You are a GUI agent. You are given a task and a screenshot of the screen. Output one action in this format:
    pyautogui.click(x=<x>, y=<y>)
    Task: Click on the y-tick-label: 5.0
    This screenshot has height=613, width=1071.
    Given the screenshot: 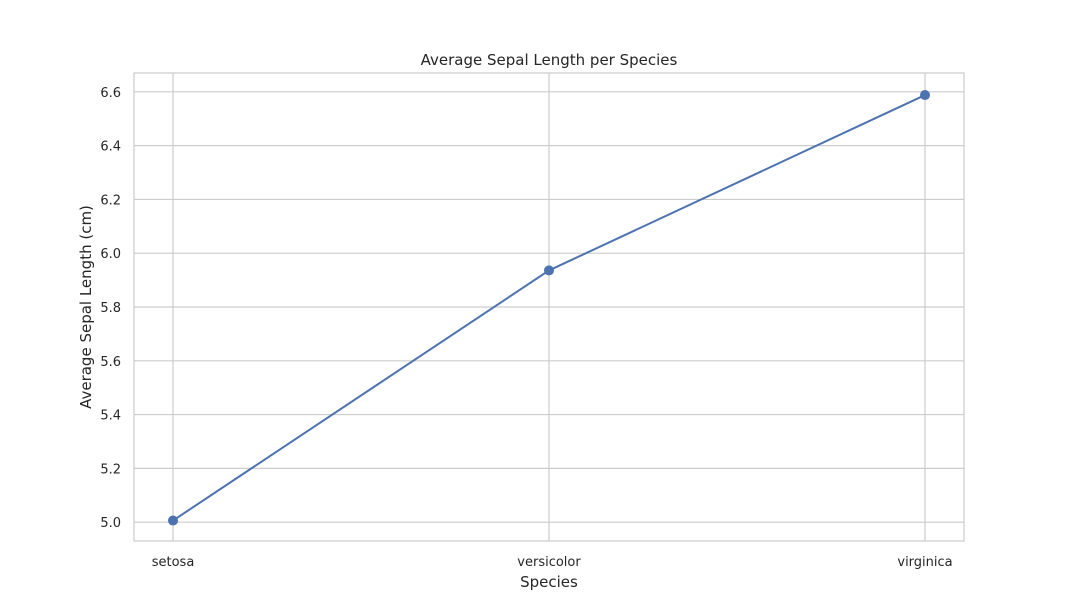 What is the action you would take?
    pyautogui.click(x=110, y=523)
    